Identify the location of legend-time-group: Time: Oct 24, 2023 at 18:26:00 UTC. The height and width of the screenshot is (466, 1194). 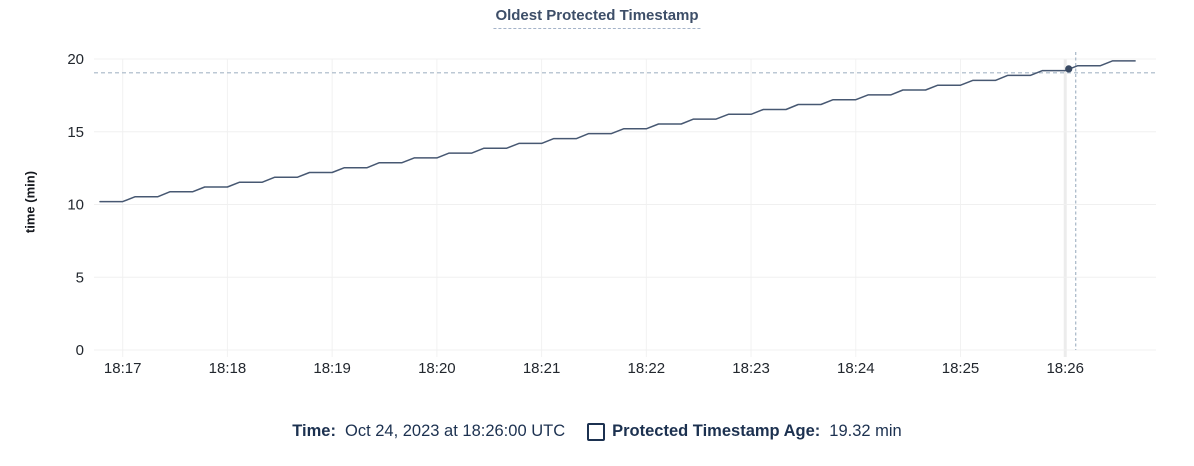
(428, 431).